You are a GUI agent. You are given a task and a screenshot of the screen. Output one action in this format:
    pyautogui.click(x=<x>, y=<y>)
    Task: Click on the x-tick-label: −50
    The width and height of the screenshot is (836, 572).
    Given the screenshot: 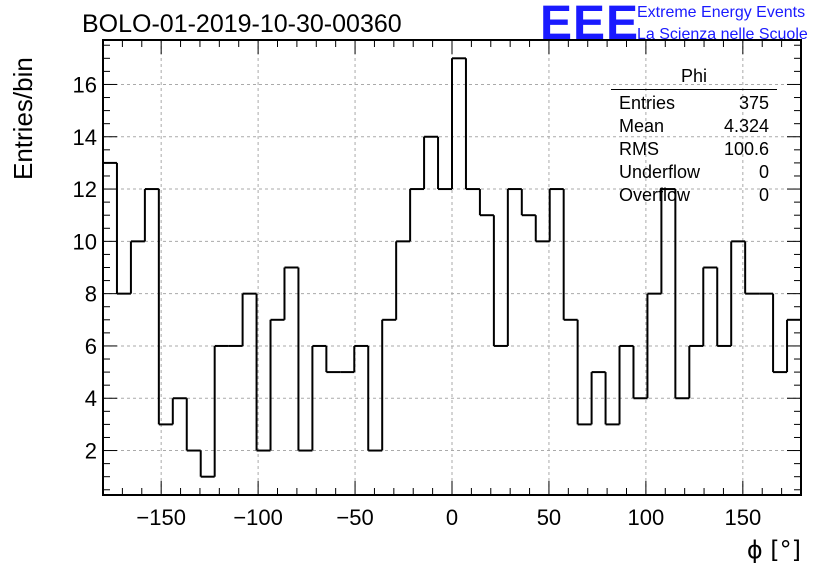 What is the action you would take?
    pyautogui.click(x=354, y=517)
    